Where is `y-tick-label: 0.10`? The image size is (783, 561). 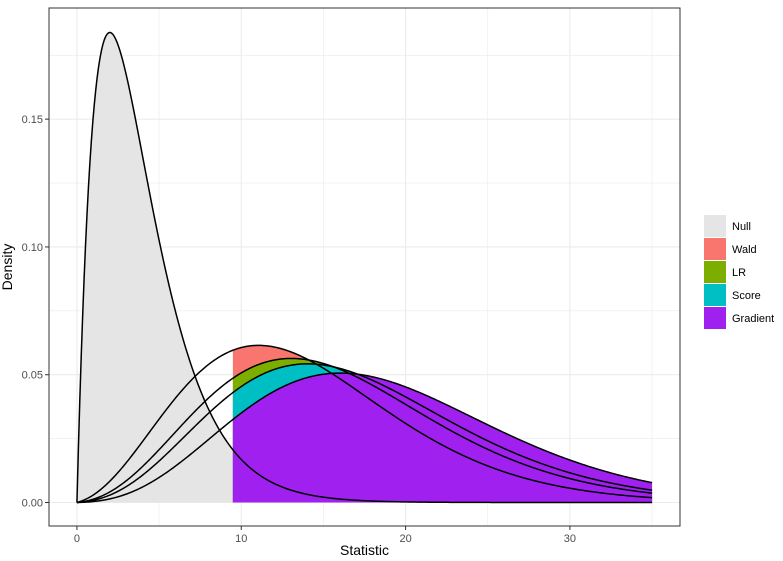 y-tick-label: 0.10 is located at coordinates (32, 248).